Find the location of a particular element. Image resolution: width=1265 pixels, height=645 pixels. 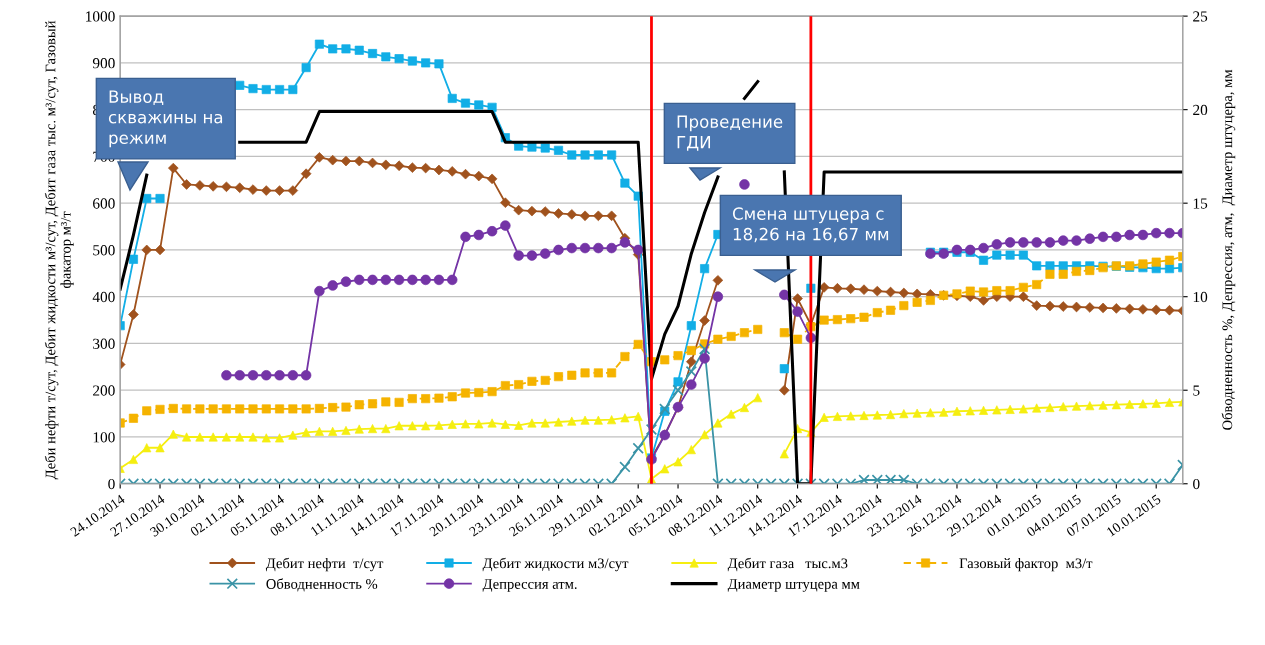

annotation: Вывод скважины на режим is located at coordinates (165, 119).